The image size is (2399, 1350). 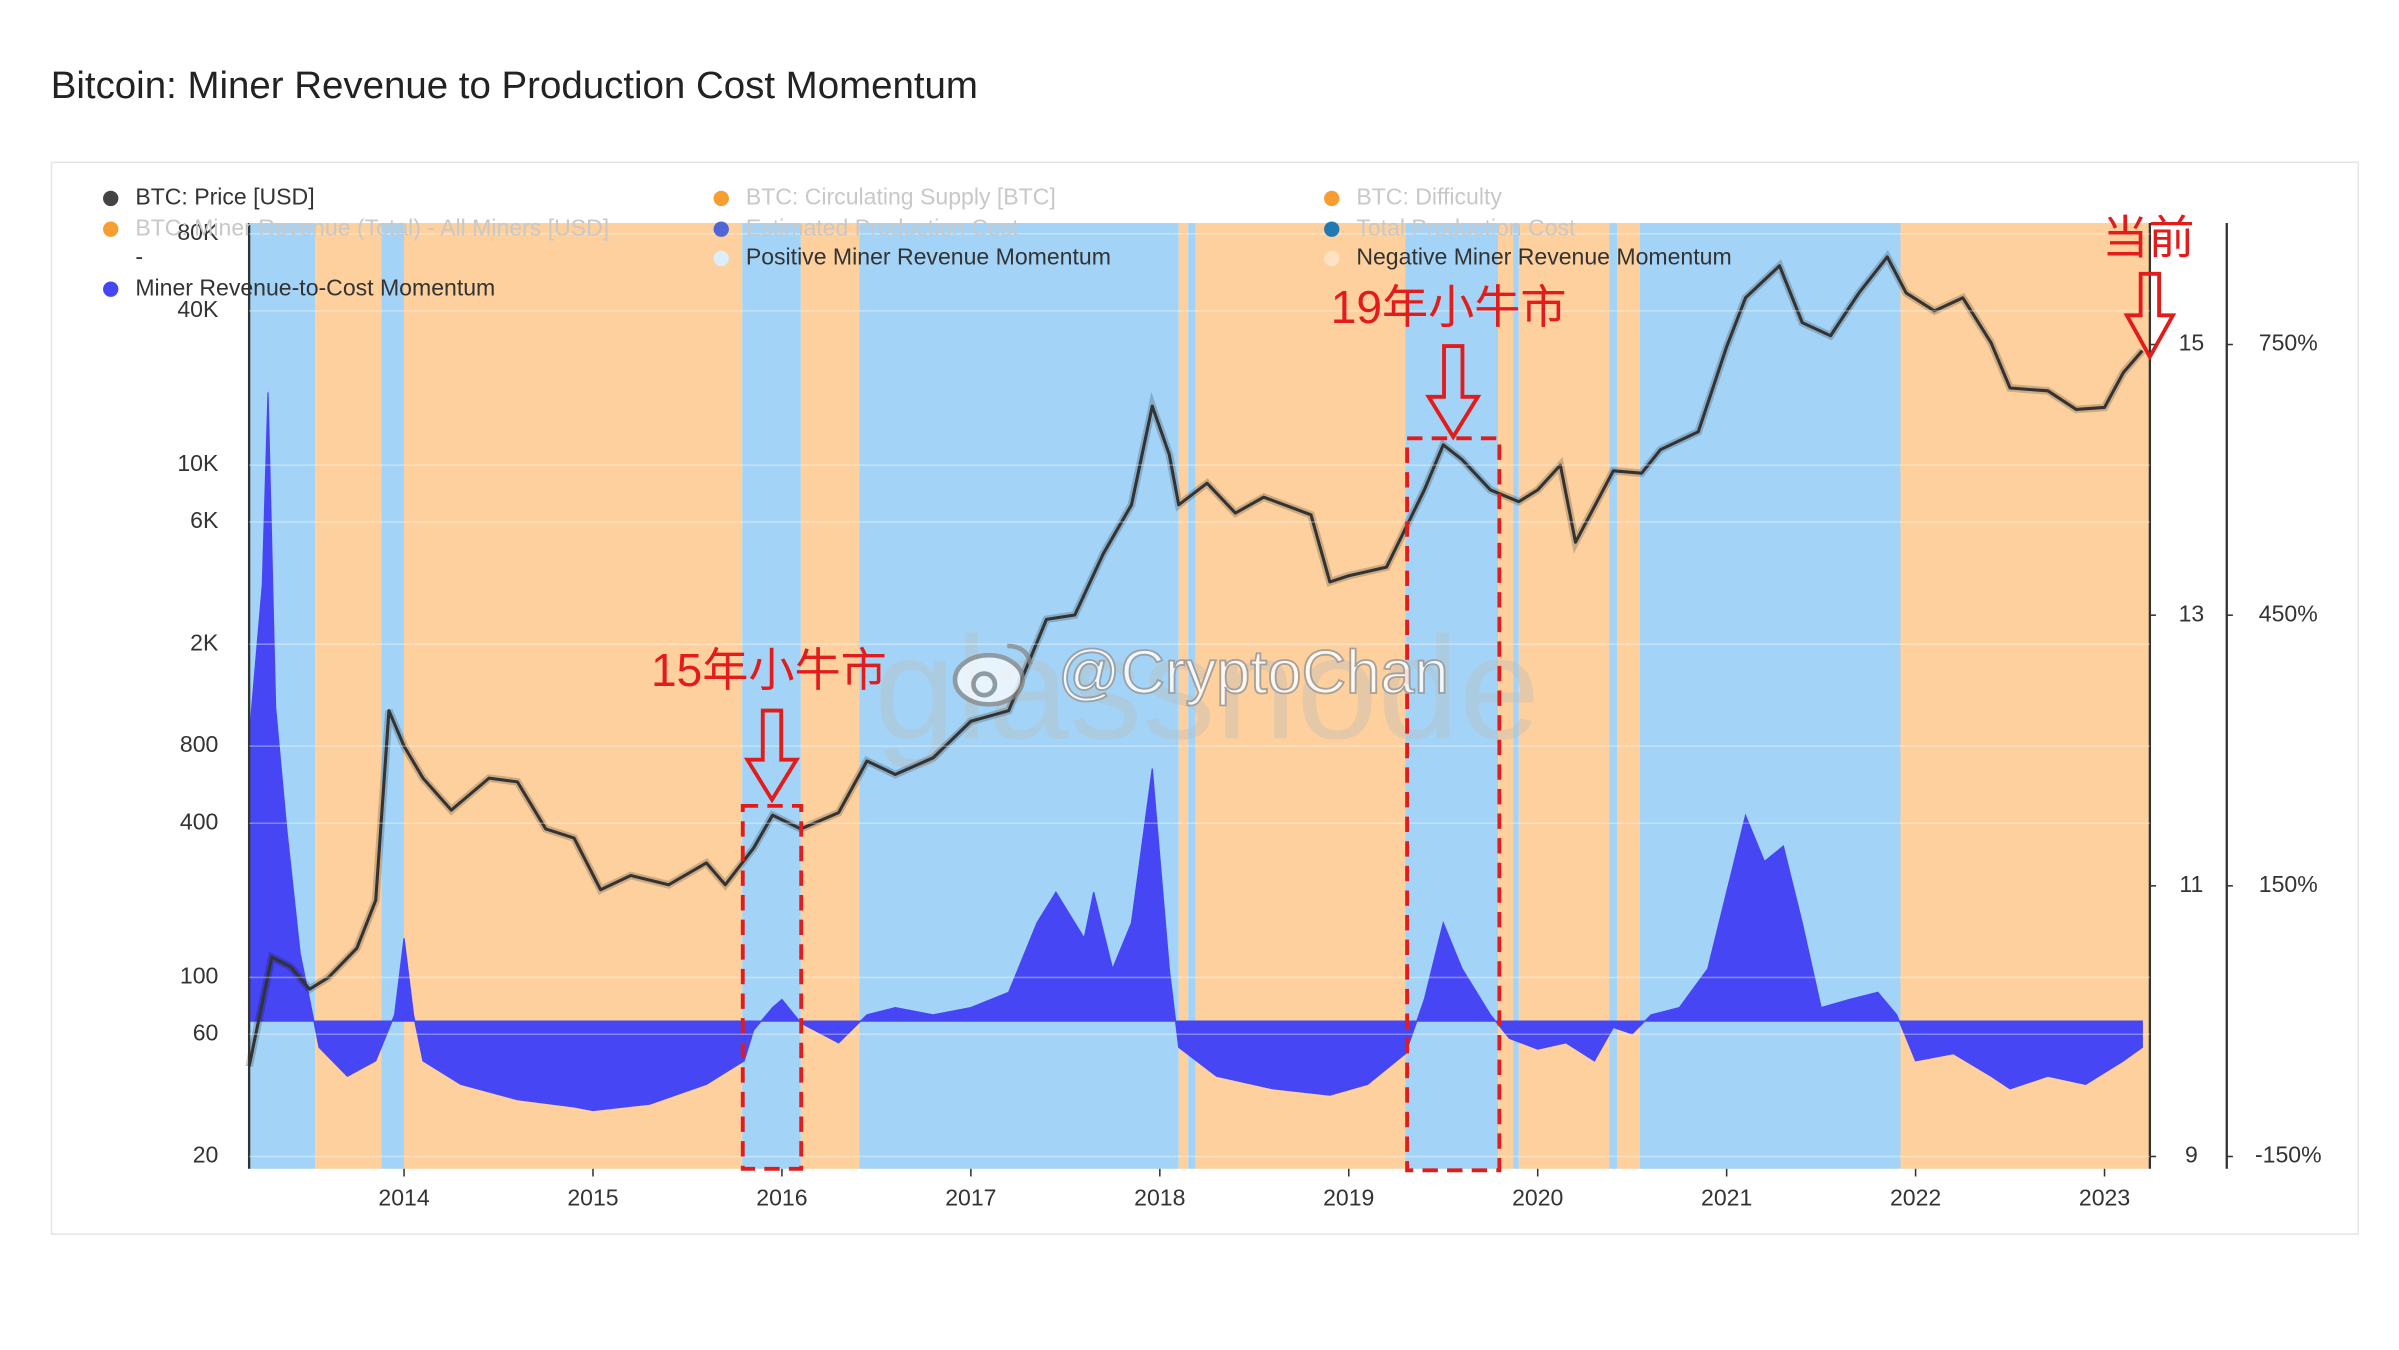 What do you see at coordinates (2148, 238) in the screenshot?
I see `annotation: 当前` at bounding box center [2148, 238].